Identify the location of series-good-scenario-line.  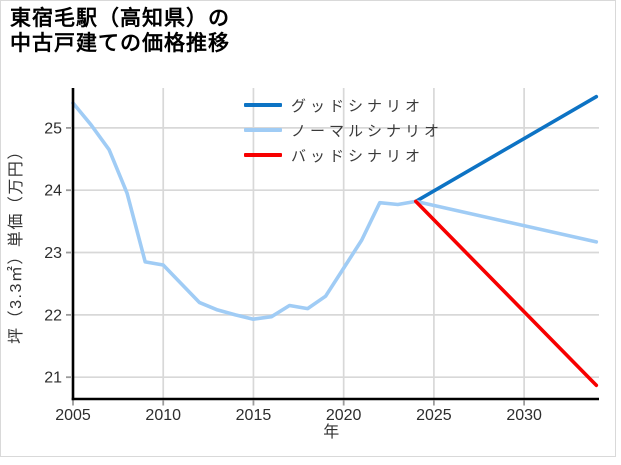
(506, 149).